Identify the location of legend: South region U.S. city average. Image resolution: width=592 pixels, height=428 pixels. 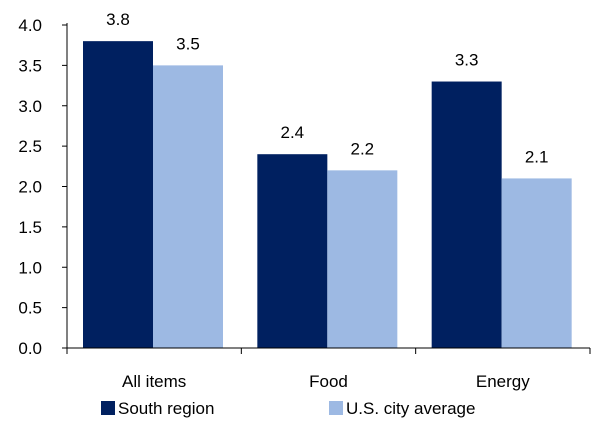
(288, 408).